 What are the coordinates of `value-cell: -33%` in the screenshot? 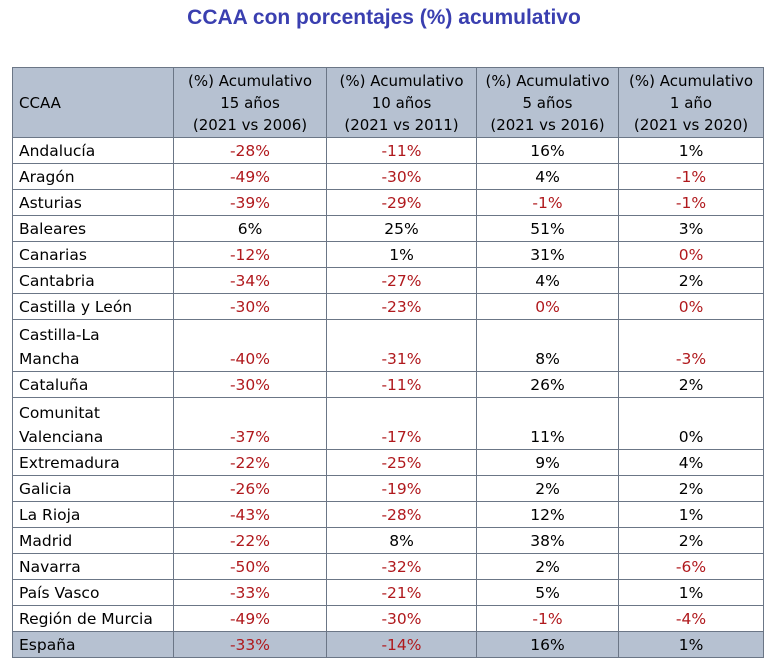 It's located at (250, 644).